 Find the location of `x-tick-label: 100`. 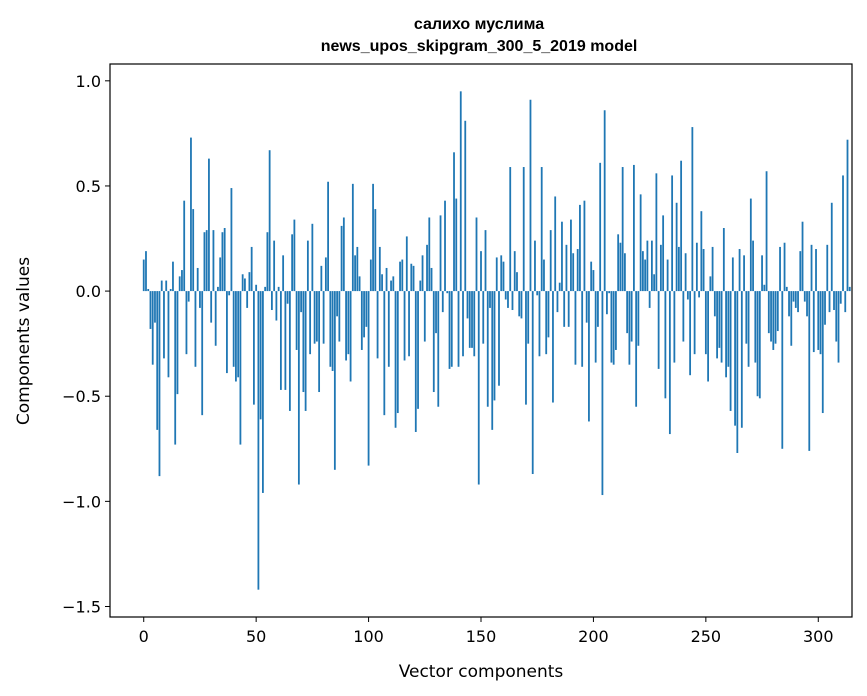

x-tick-label: 100 is located at coordinates (368, 636).